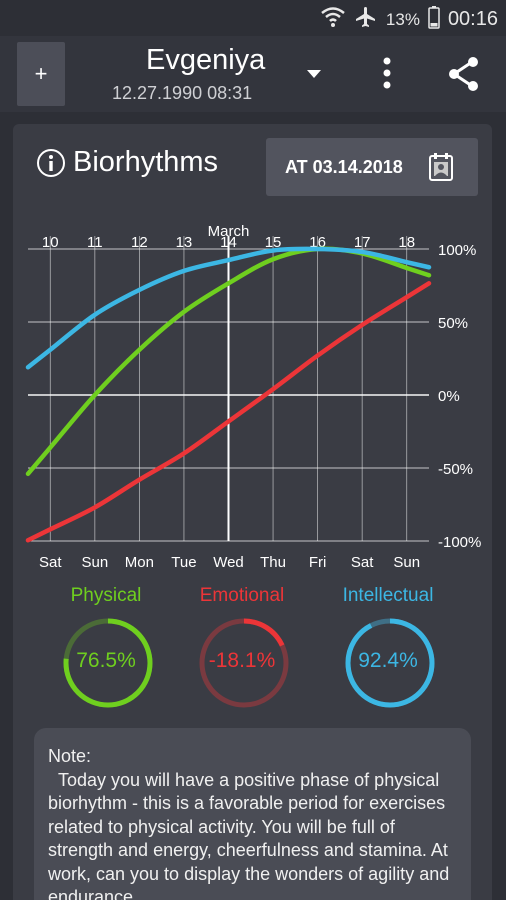 The width and height of the screenshot is (506, 900). Describe the element at coordinates (106, 595) in the screenshot. I see `meter-label: Physical` at that location.